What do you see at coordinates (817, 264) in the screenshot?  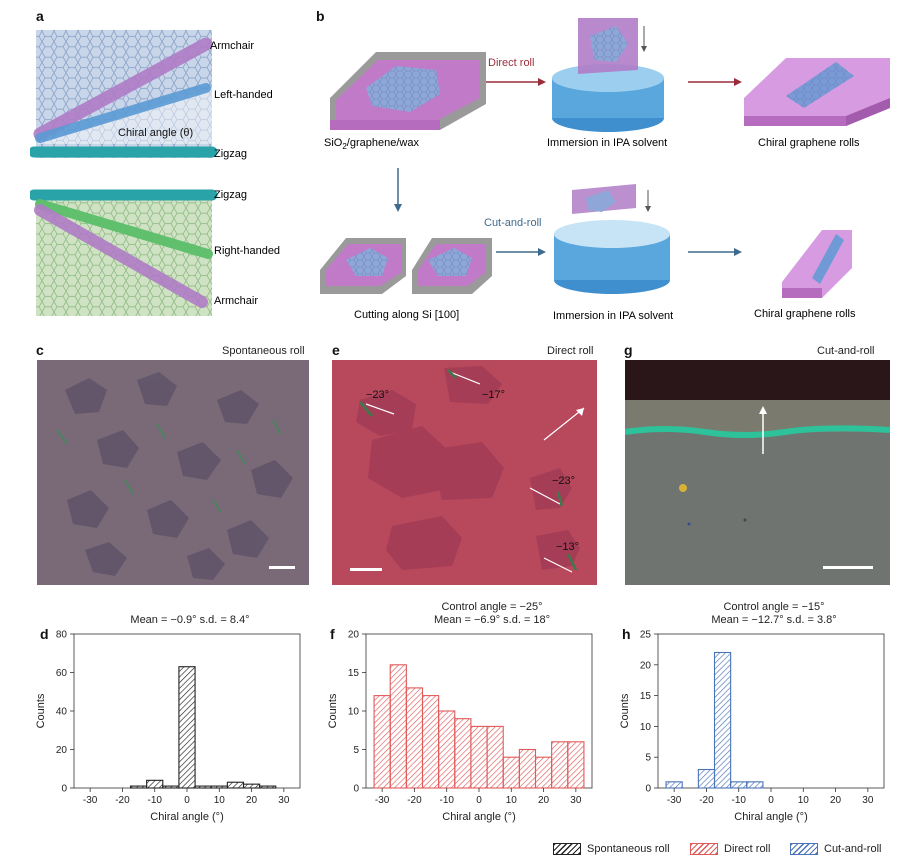 I see `chiral-rolls-bottom` at bounding box center [817, 264].